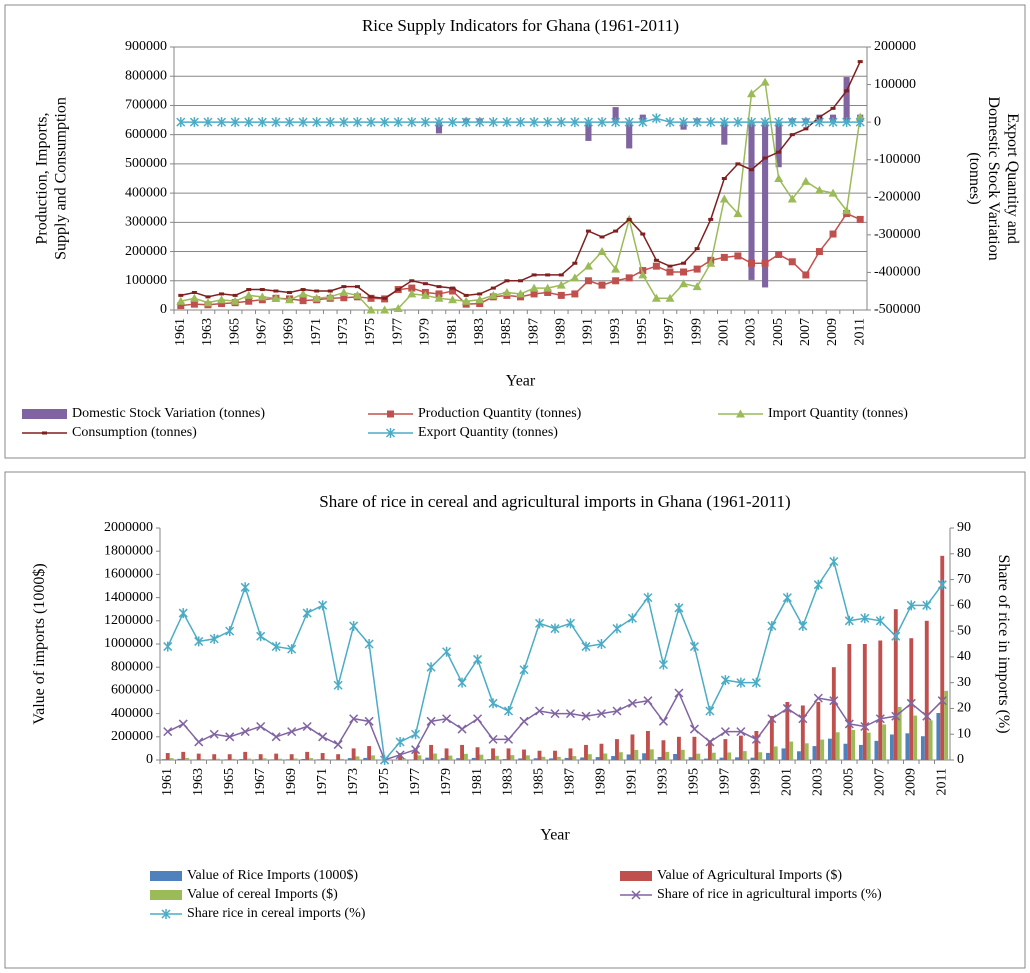 The height and width of the screenshot is (973, 1030). I want to click on legend-swatch, so click(166, 876).